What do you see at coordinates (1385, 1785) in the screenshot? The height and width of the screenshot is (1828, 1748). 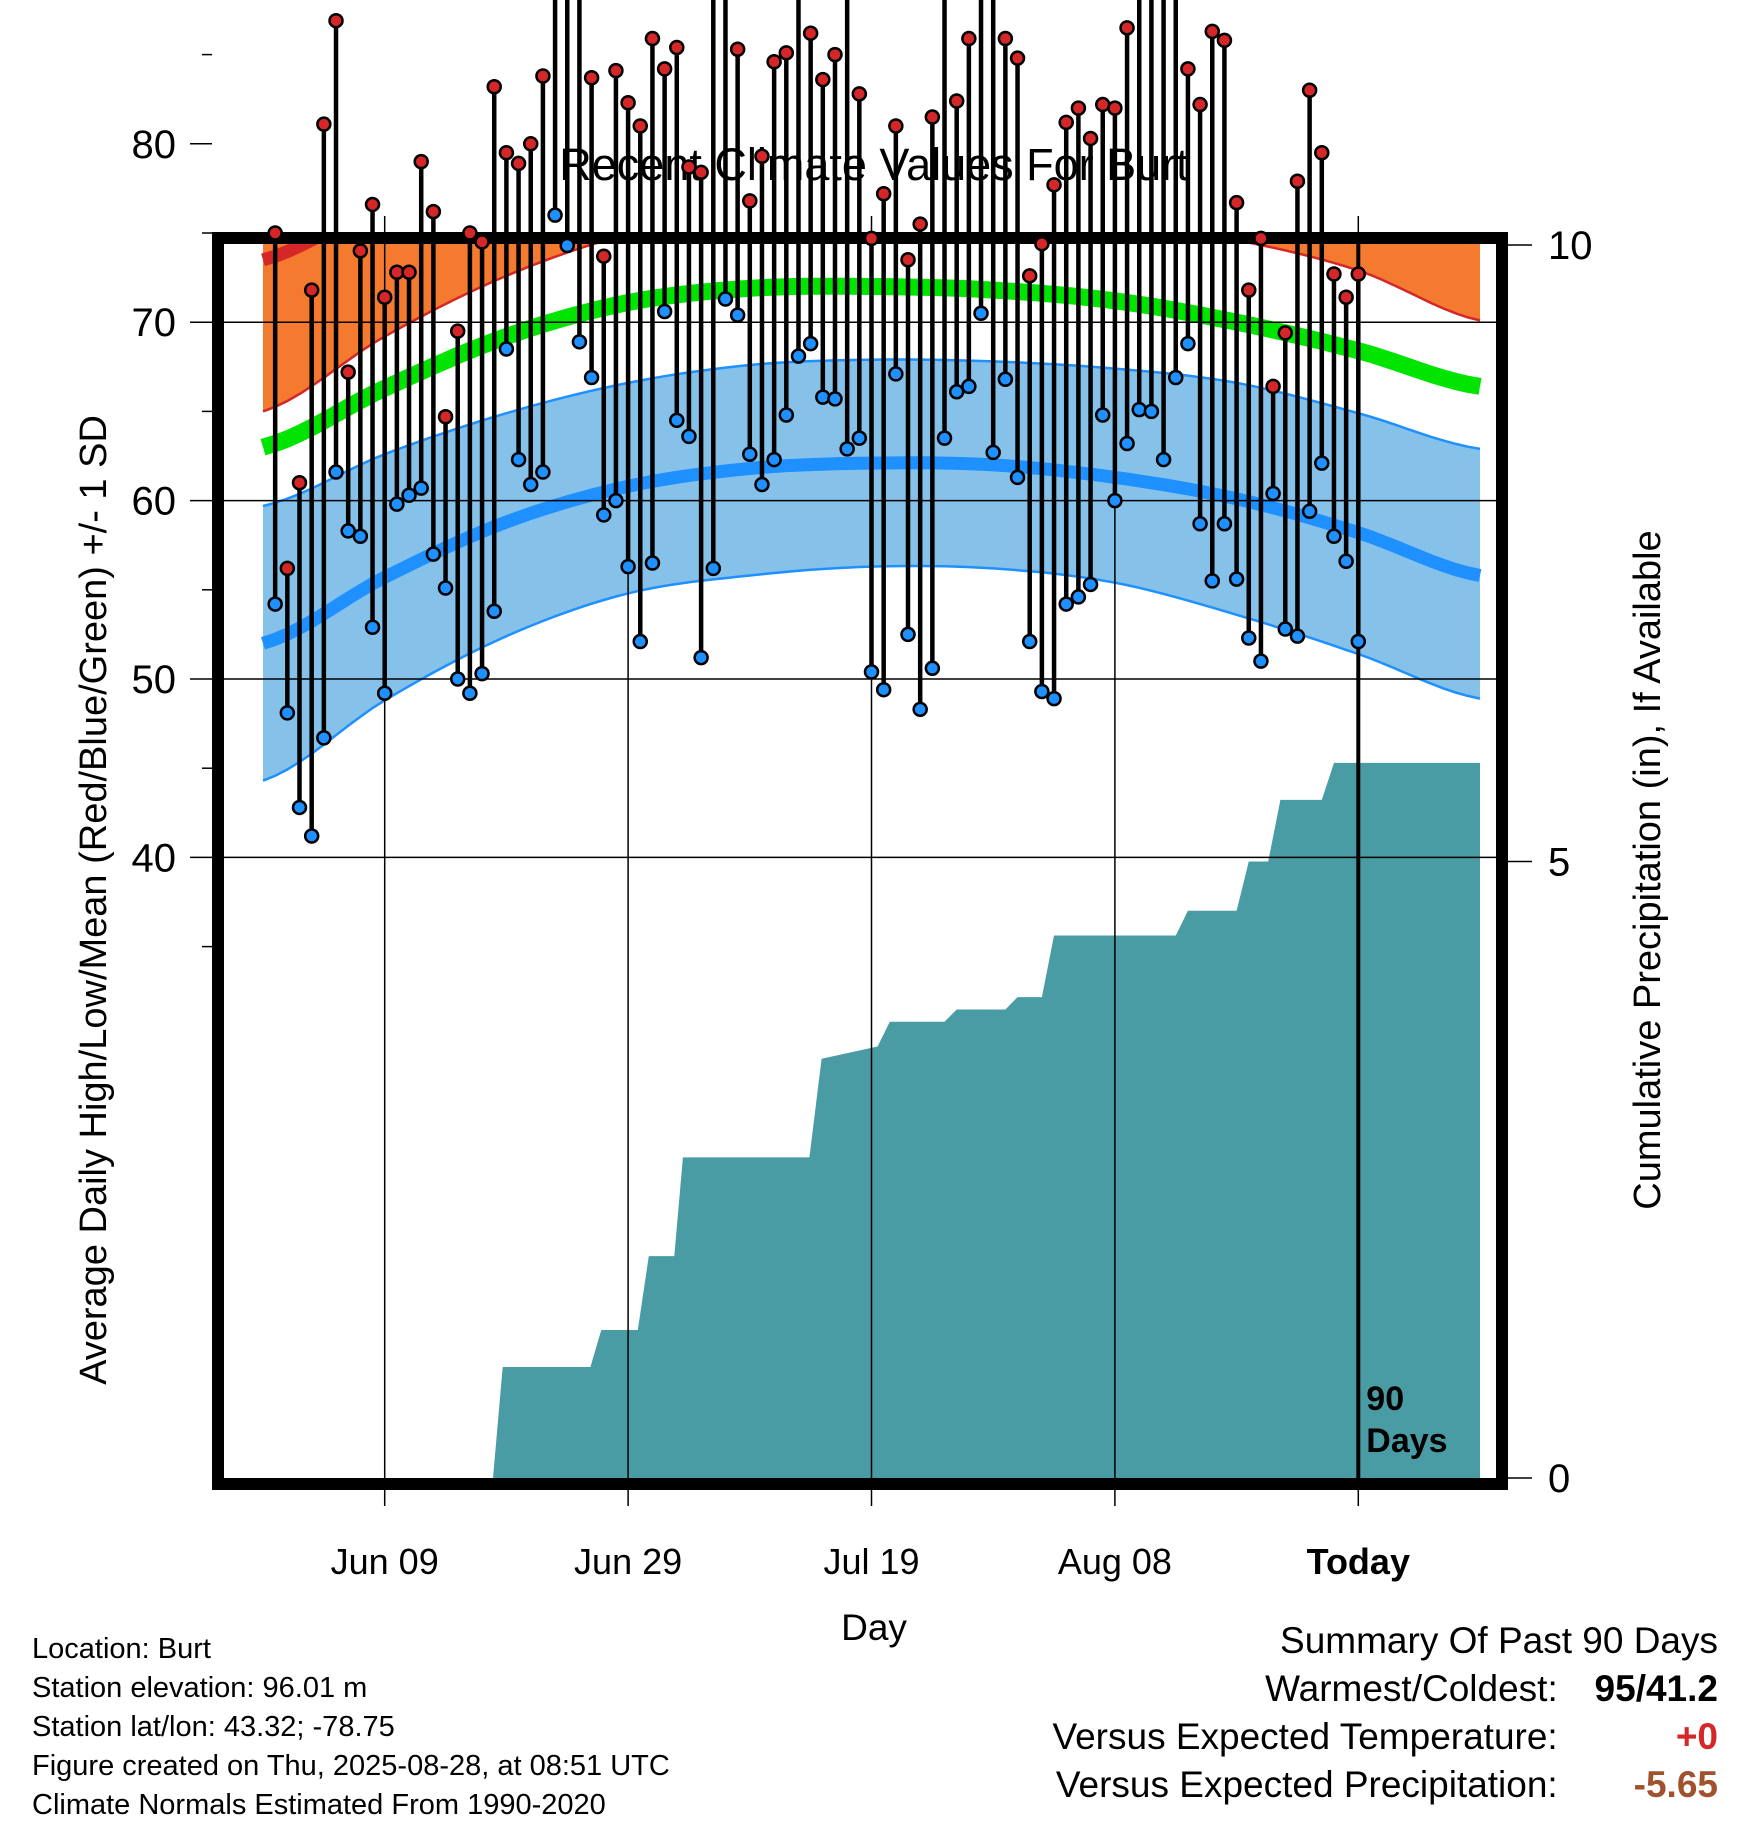 I see `summary-precip-row: Versus Expected Precipitation: -5.65` at bounding box center [1385, 1785].